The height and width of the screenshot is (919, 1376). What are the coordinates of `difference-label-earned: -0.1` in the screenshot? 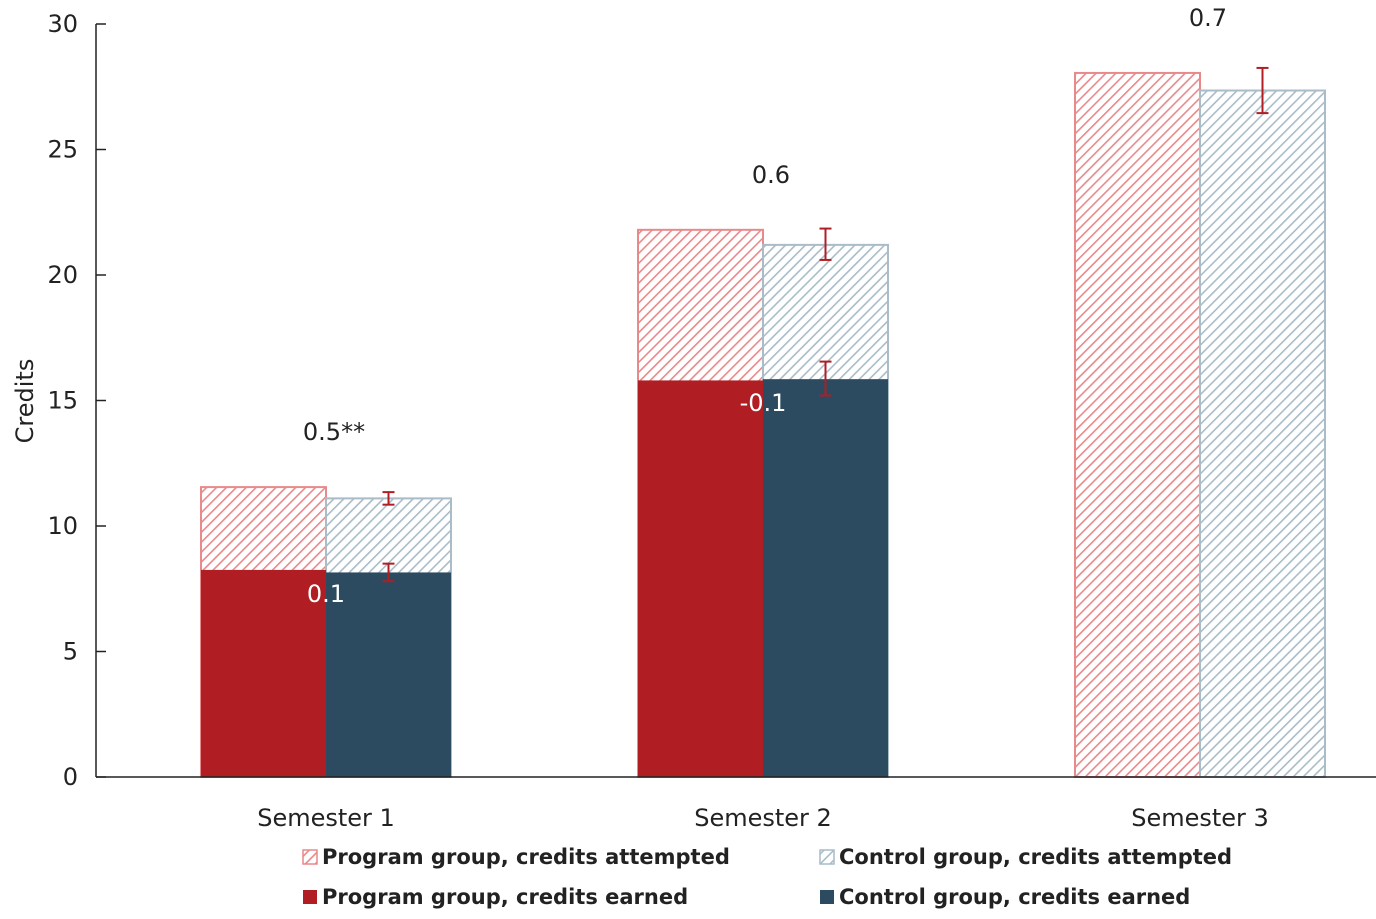 It's located at (763, 403).